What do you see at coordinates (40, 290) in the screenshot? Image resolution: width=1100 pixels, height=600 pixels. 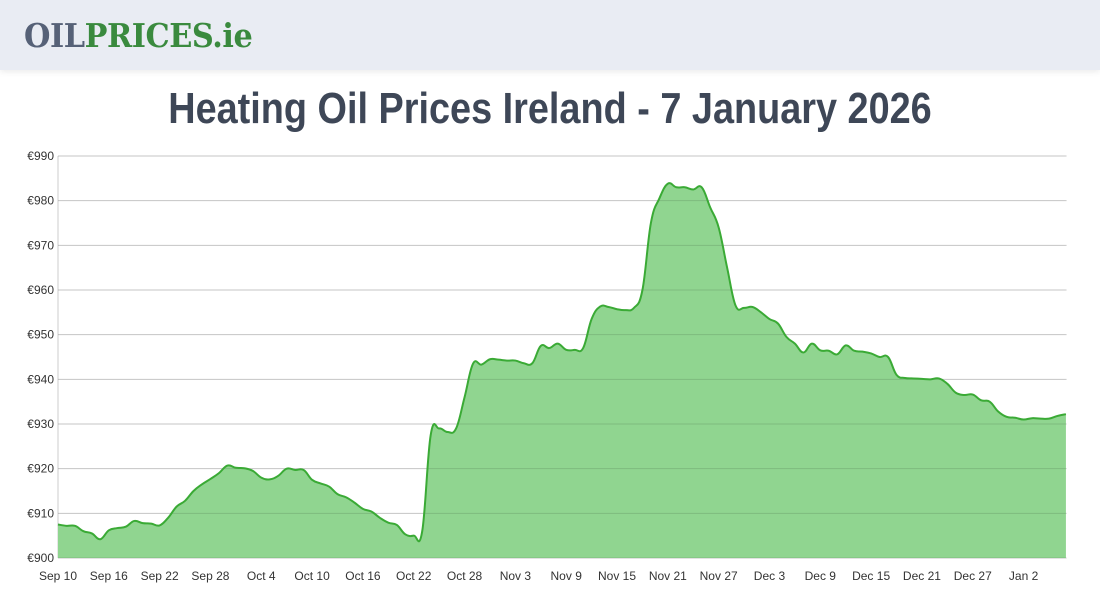 I see `y-tick-label: €960` at bounding box center [40, 290].